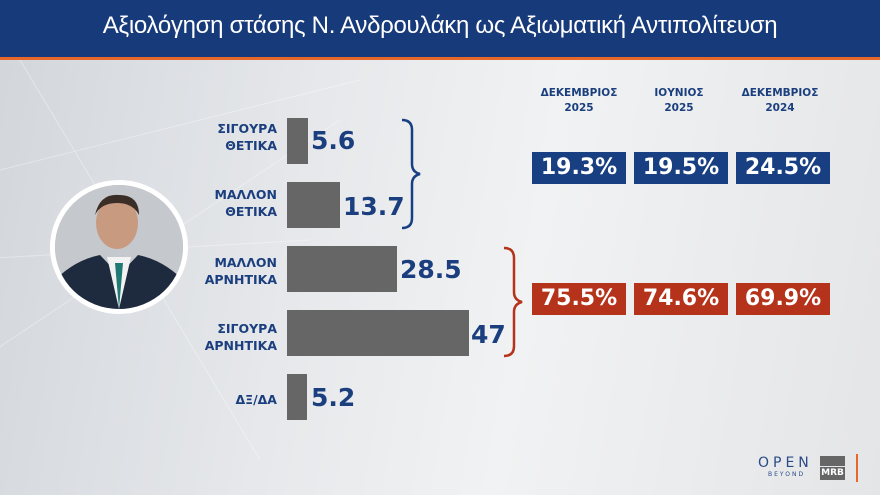 The width and height of the screenshot is (880, 495). What do you see at coordinates (297, 397) in the screenshot?
I see `bar-dont-know` at bounding box center [297, 397].